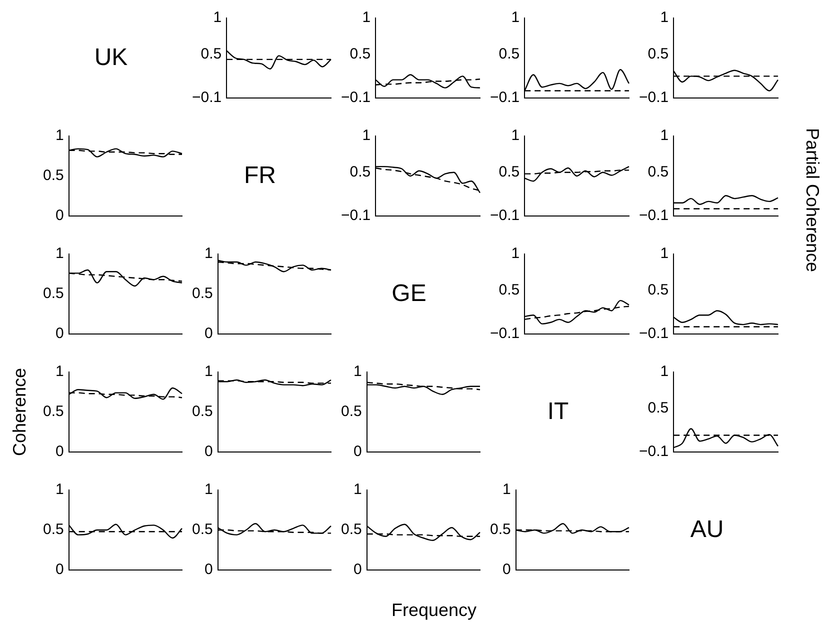 This screenshot has width=832, height=637. What do you see at coordinates (434, 610) in the screenshot?
I see `x-axis-title: Frequency` at bounding box center [434, 610].